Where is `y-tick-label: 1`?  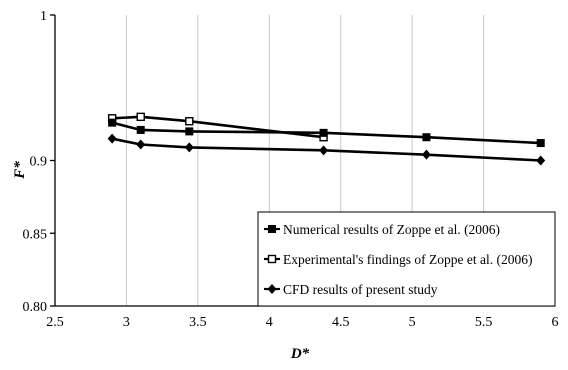 y-tick-label: 1 is located at coordinates (43, 16).